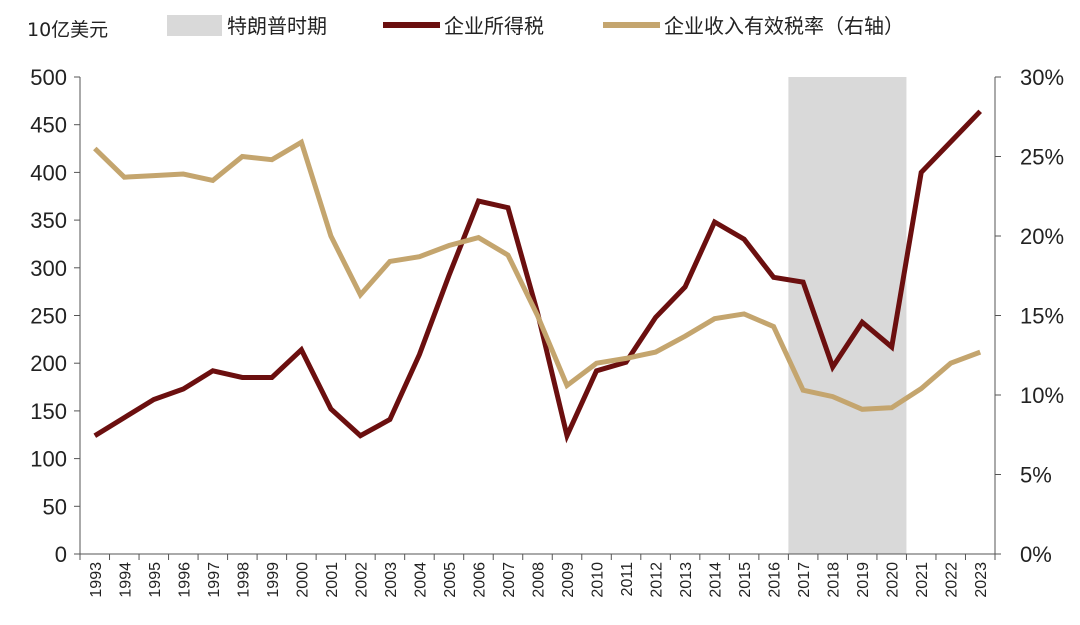 The image size is (1080, 625). I want to click on right-tick-label: 0%, so click(1036, 554).